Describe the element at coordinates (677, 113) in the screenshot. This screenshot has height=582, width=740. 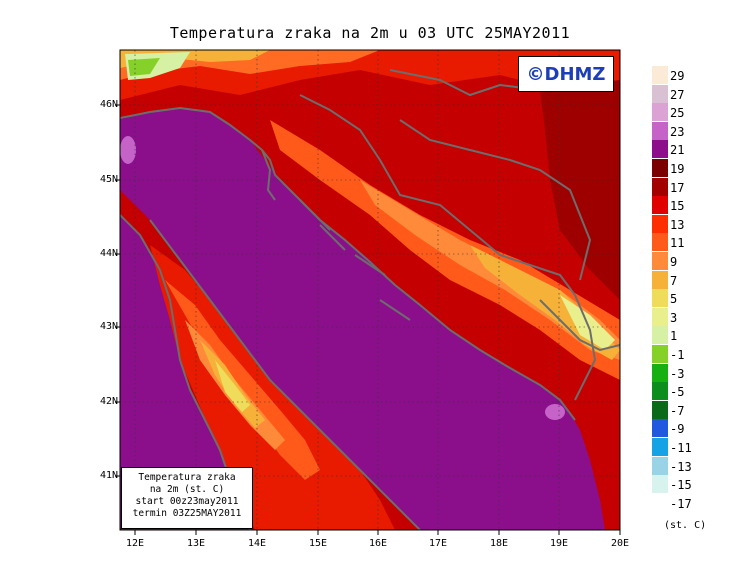
I see `legend-label: 25` at that location.